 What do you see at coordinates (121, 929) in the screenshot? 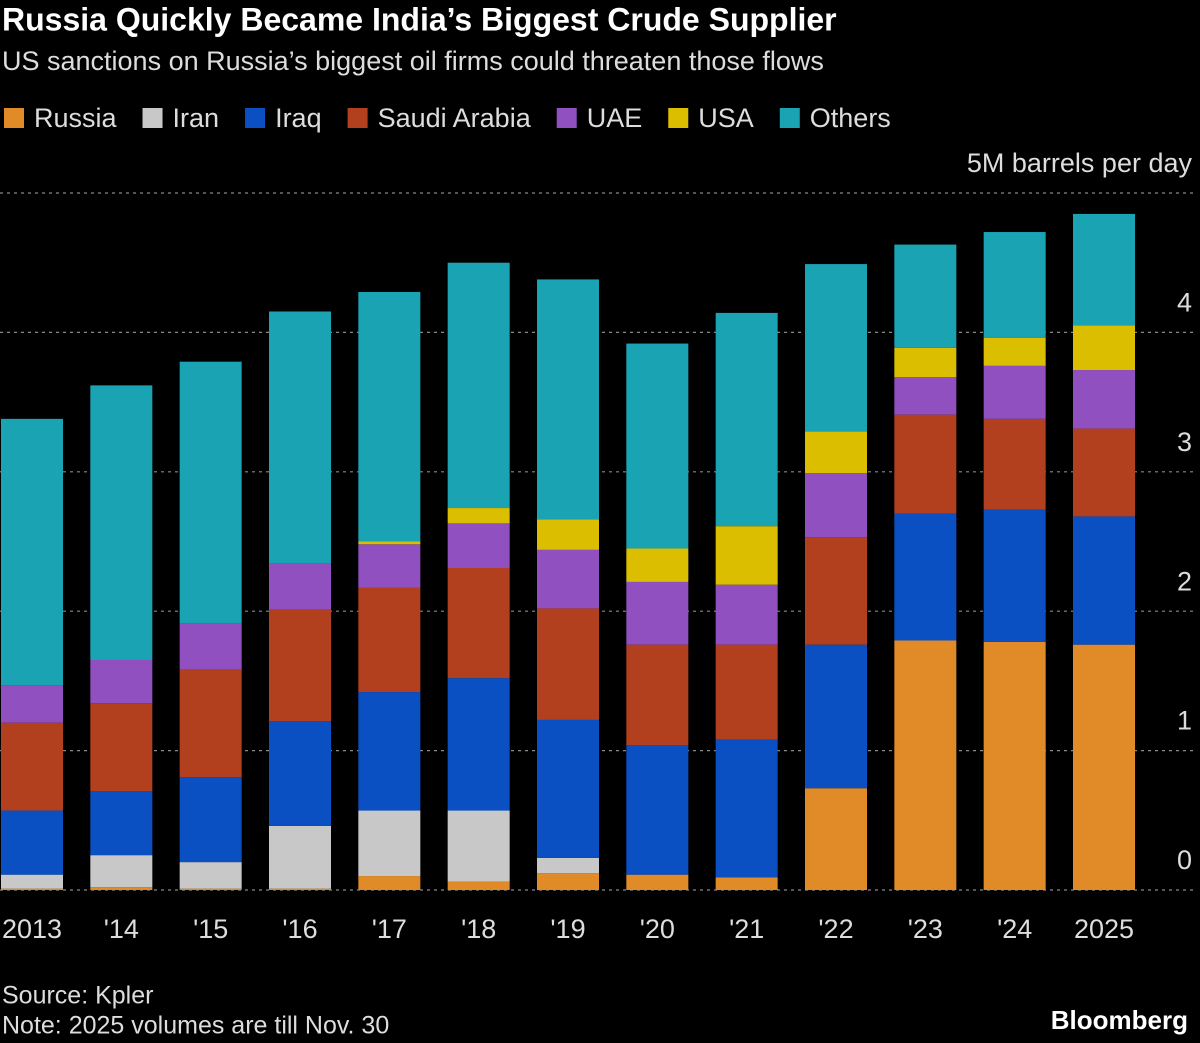
I see `x-tick-label: '14` at bounding box center [121, 929].